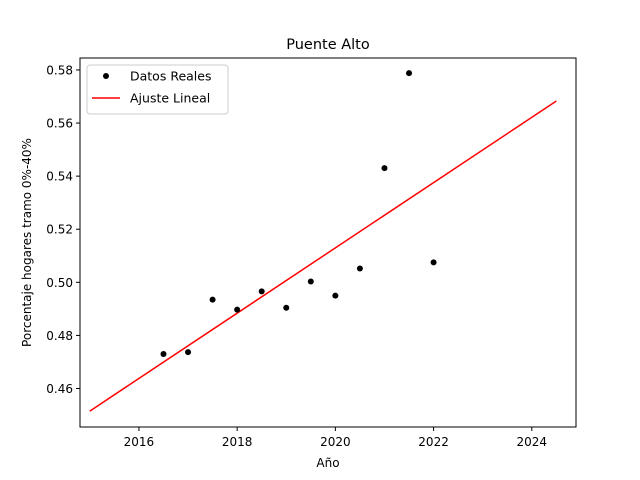 This screenshot has width=640, height=480. What do you see at coordinates (328, 45) in the screenshot?
I see `chart-title: Puente Alto` at bounding box center [328, 45].